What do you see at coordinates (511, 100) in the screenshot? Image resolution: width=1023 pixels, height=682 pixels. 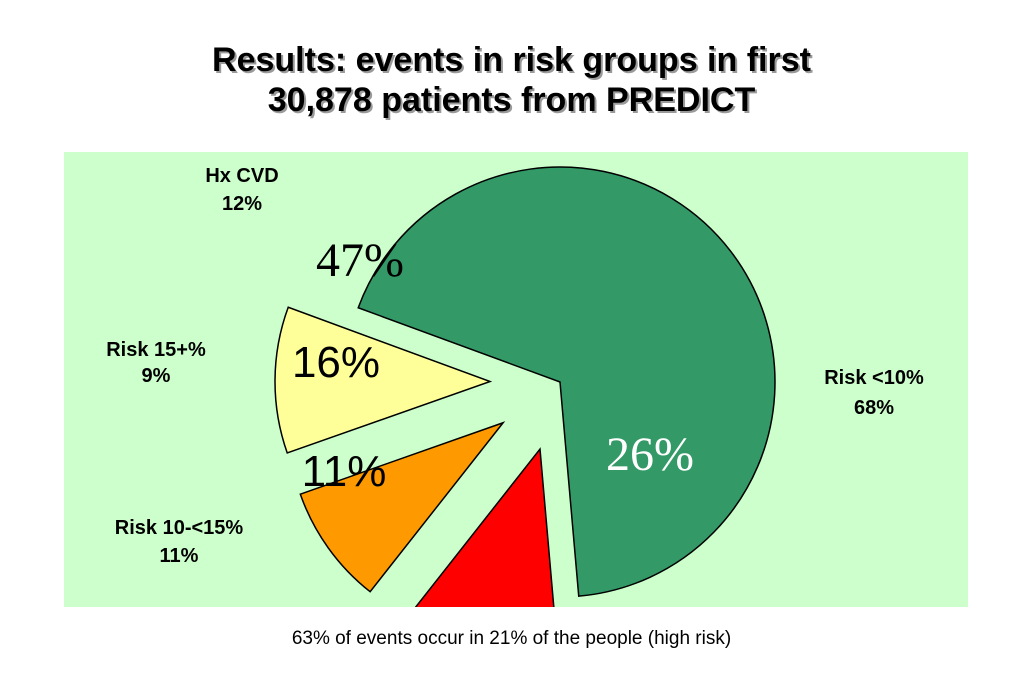 I see `title-line-2: 30,878 patients from PREDICT` at bounding box center [511, 100].